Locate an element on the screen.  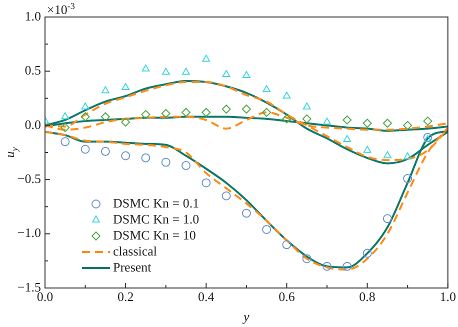
y-tick-label: −1.0 is located at coordinates (29, 232).